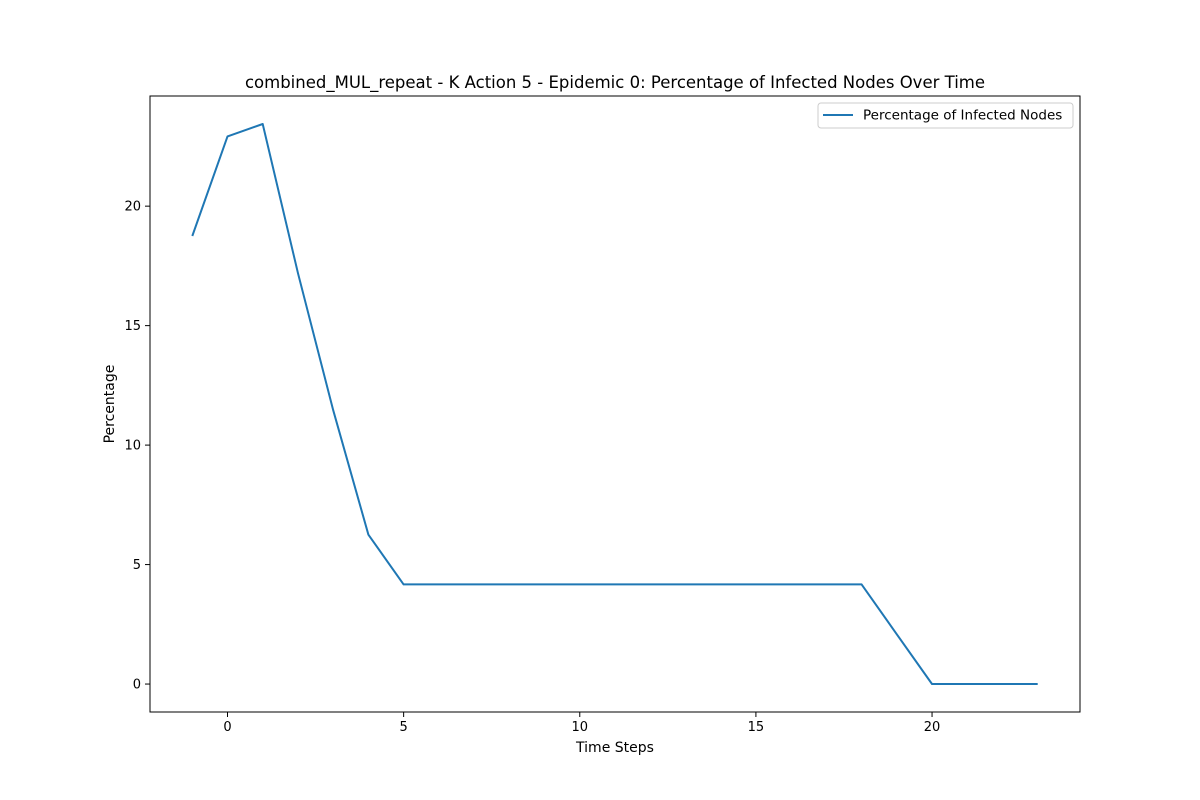 Image resolution: width=1200 pixels, height=800 pixels. What do you see at coordinates (227, 727) in the screenshot?
I see `x-tick-label: 0` at bounding box center [227, 727].